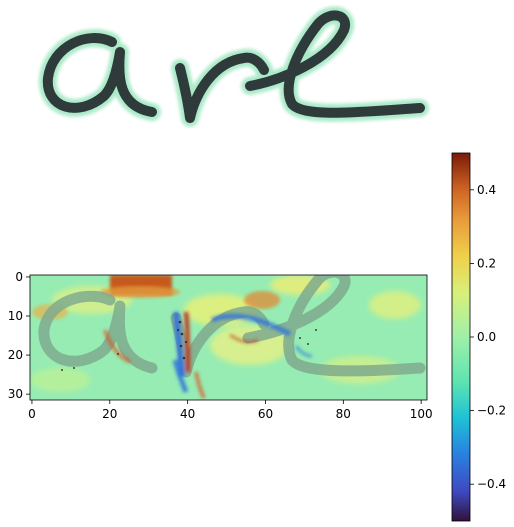  I want to click on x-tick-label: 100, so click(421, 414).